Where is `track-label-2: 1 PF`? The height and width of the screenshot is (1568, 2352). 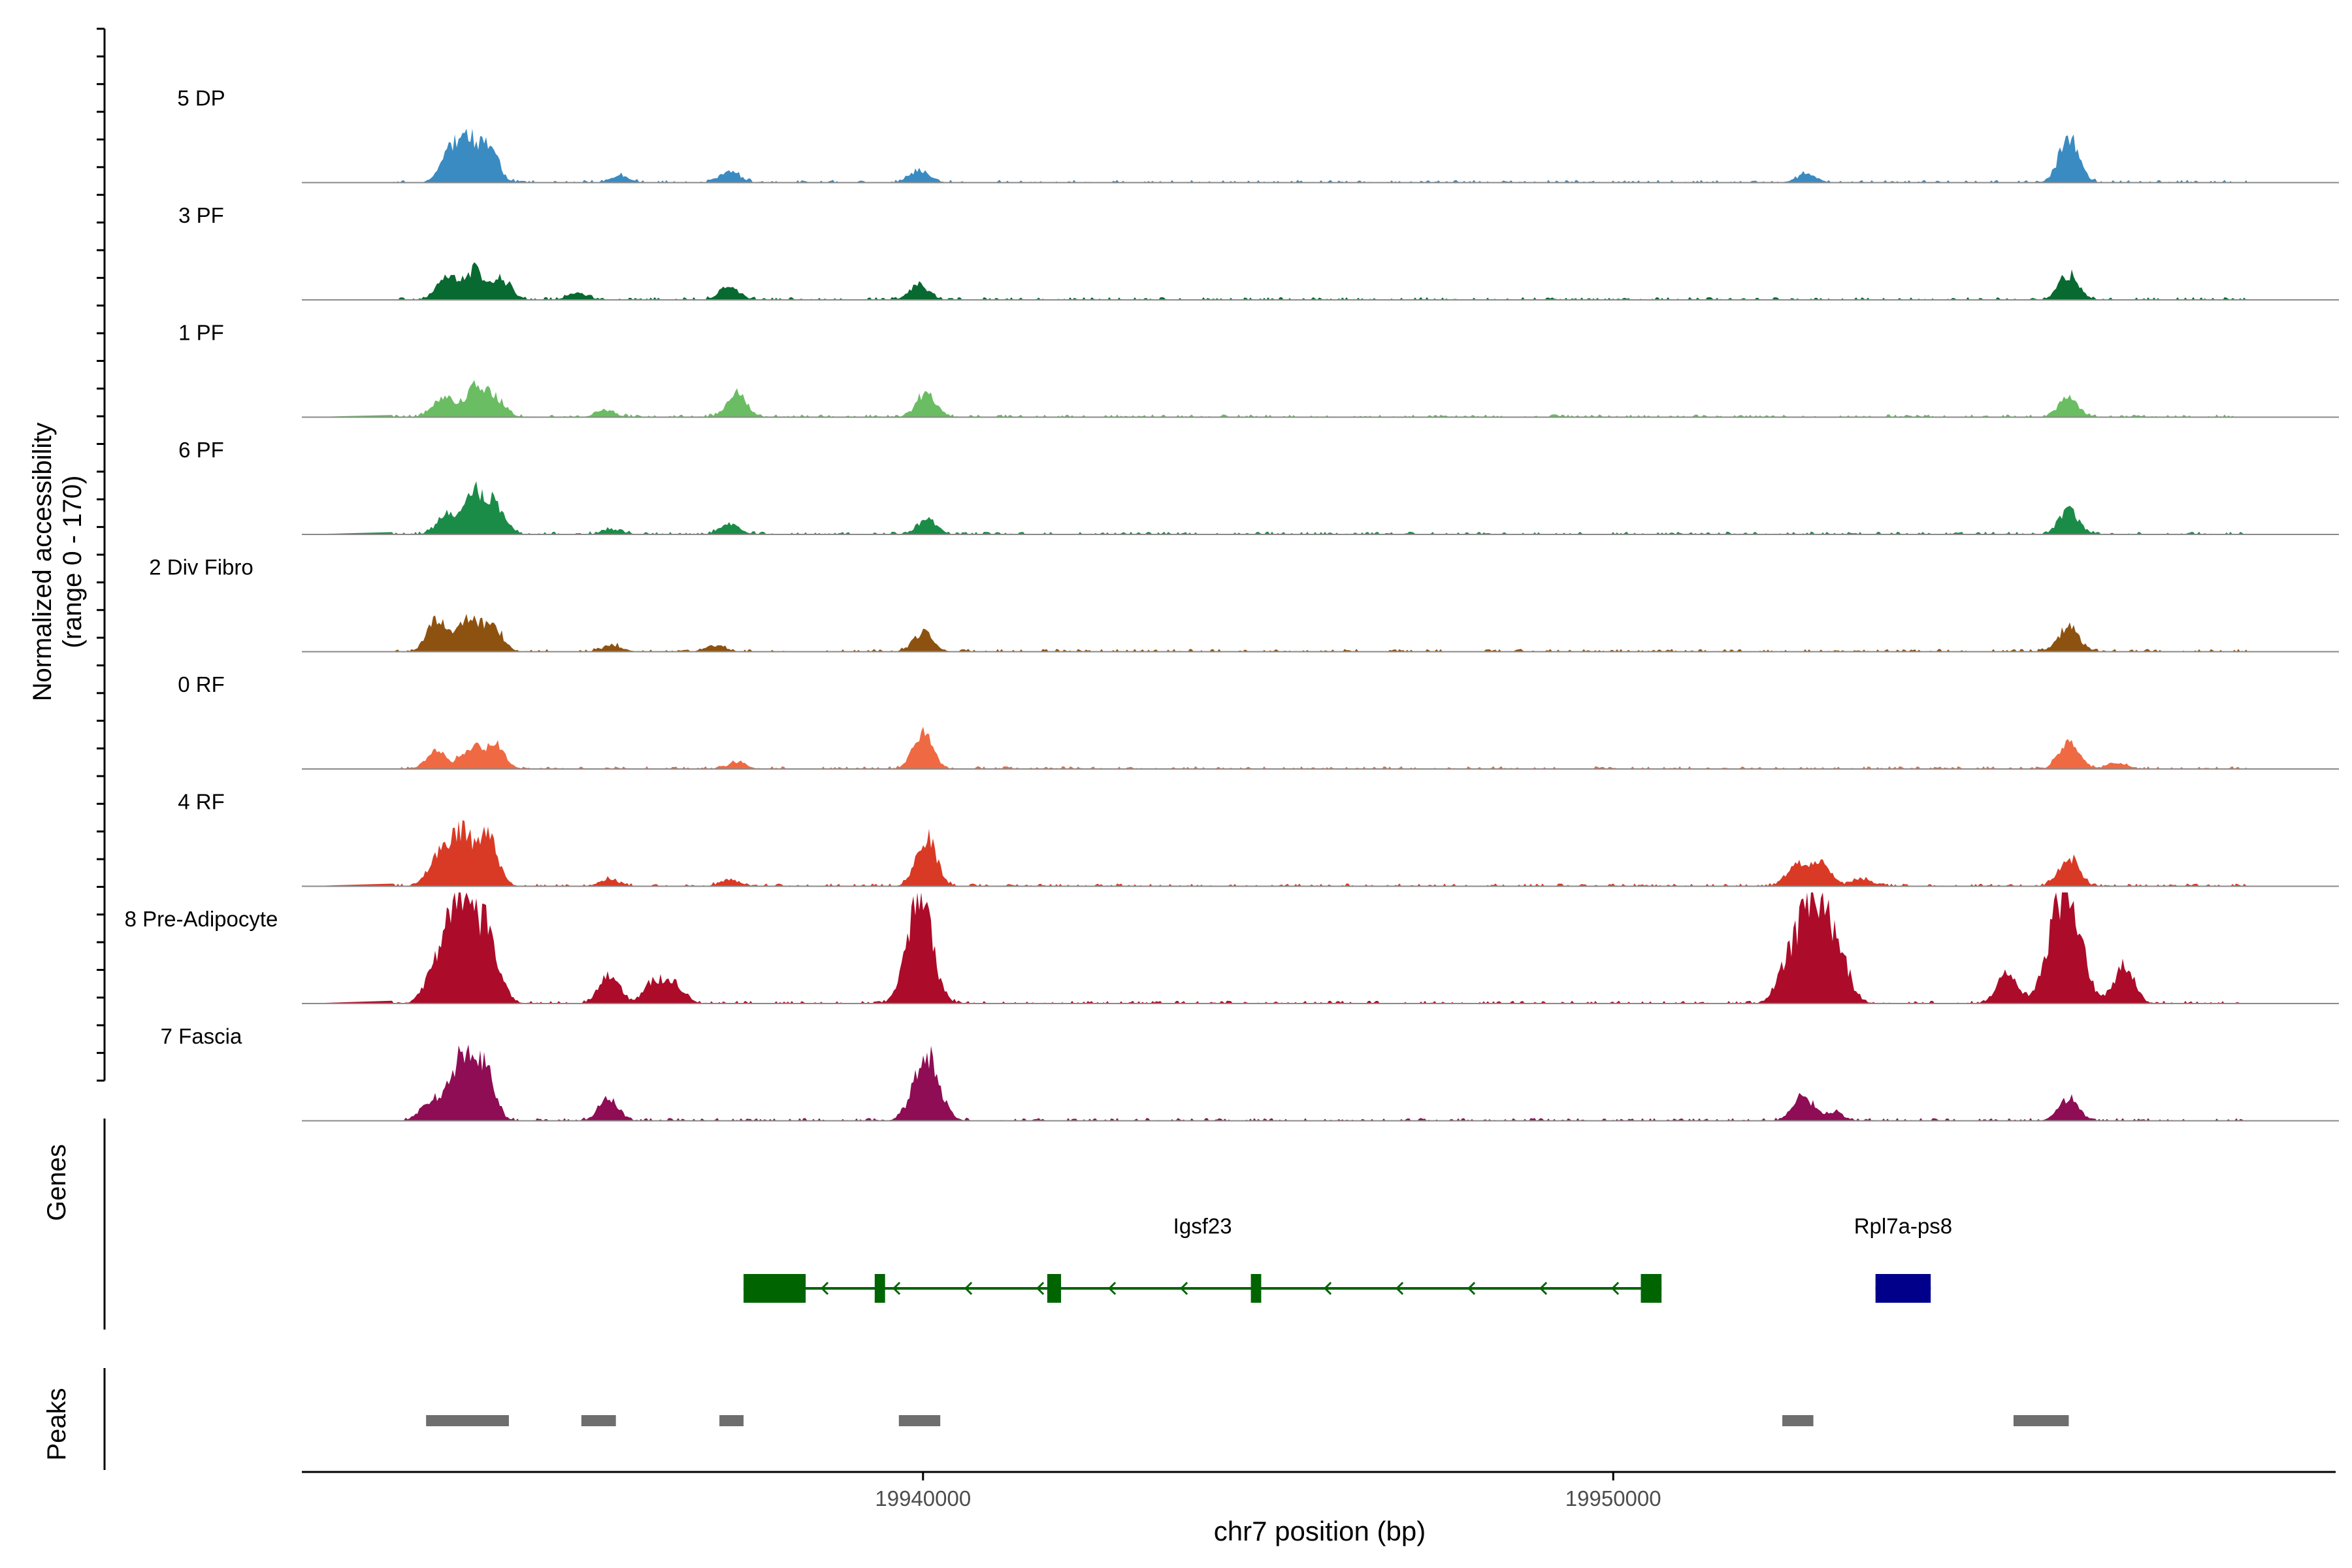
track-label-2: 1 PF is located at coordinates (201, 333).